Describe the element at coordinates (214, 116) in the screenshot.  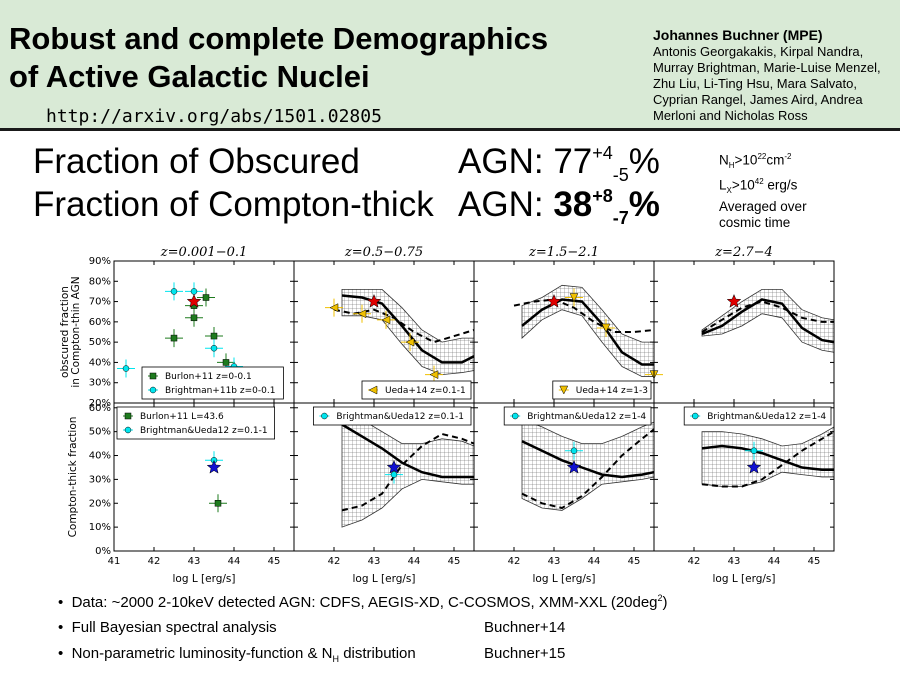
I see `arxiv-link: http://arxiv.org/abs/1501.02805` at that location.